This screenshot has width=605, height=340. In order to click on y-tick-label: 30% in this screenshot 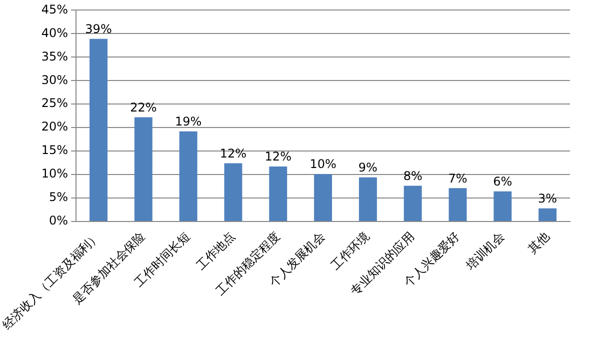, I will do `click(54, 79)`.